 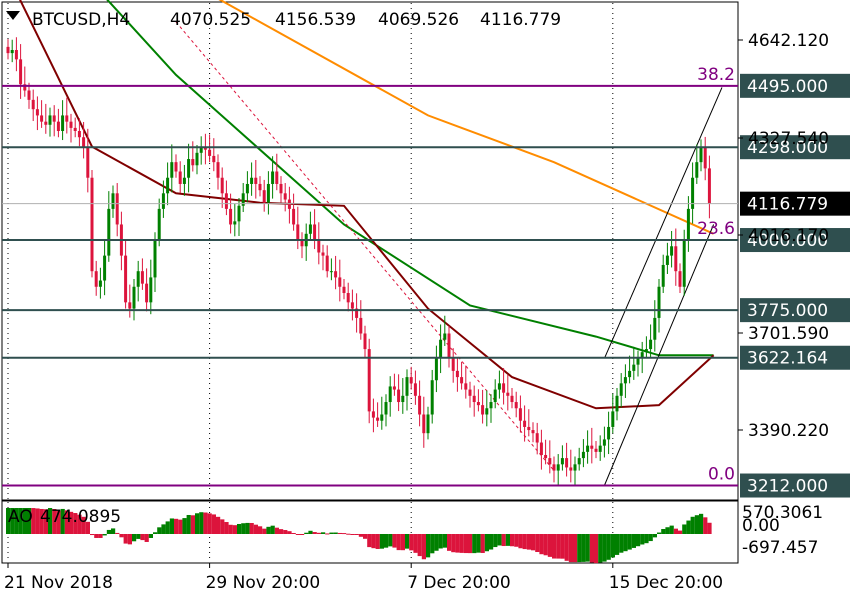 What do you see at coordinates (418, 20) in the screenshot?
I see `ohlc-low: 4069.526` at bounding box center [418, 20].